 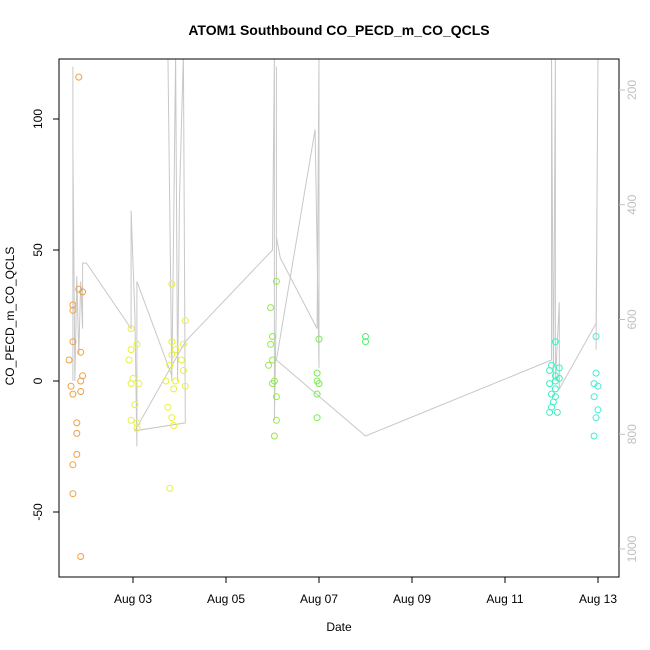 I want to click on y-tick-label: 0, so click(x=38, y=380).